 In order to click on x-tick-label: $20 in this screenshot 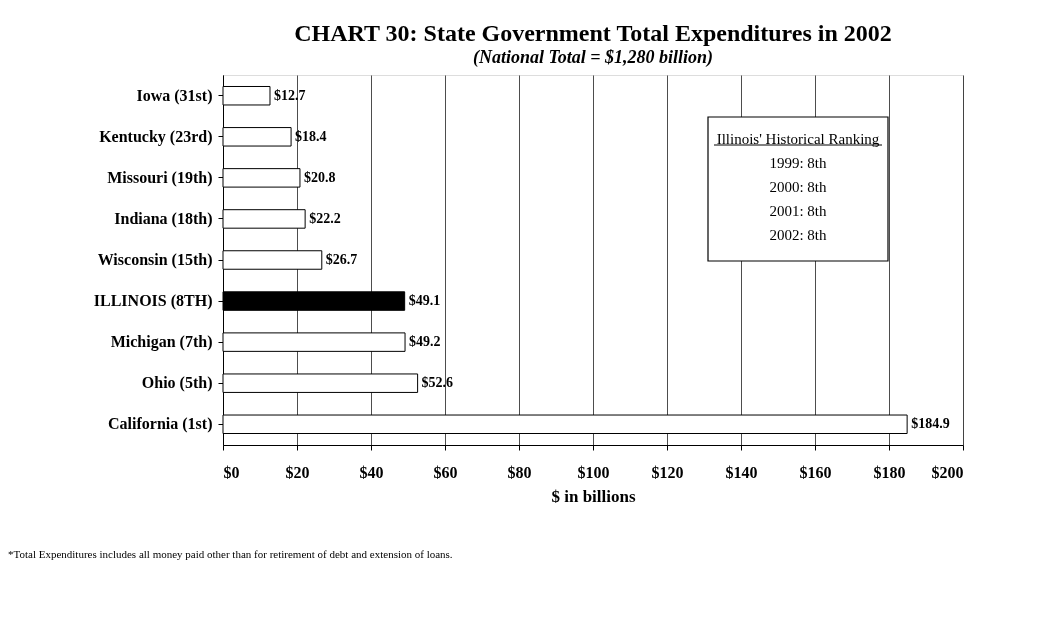, I will do `click(297, 472)`.